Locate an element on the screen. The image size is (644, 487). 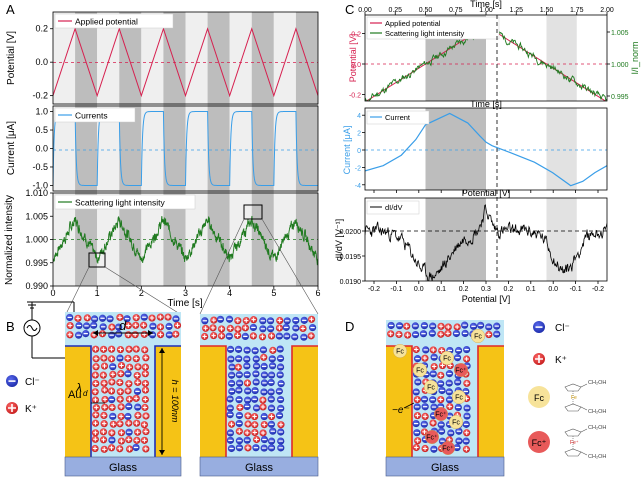
legend: Currents is located at coordinates (95, 115).